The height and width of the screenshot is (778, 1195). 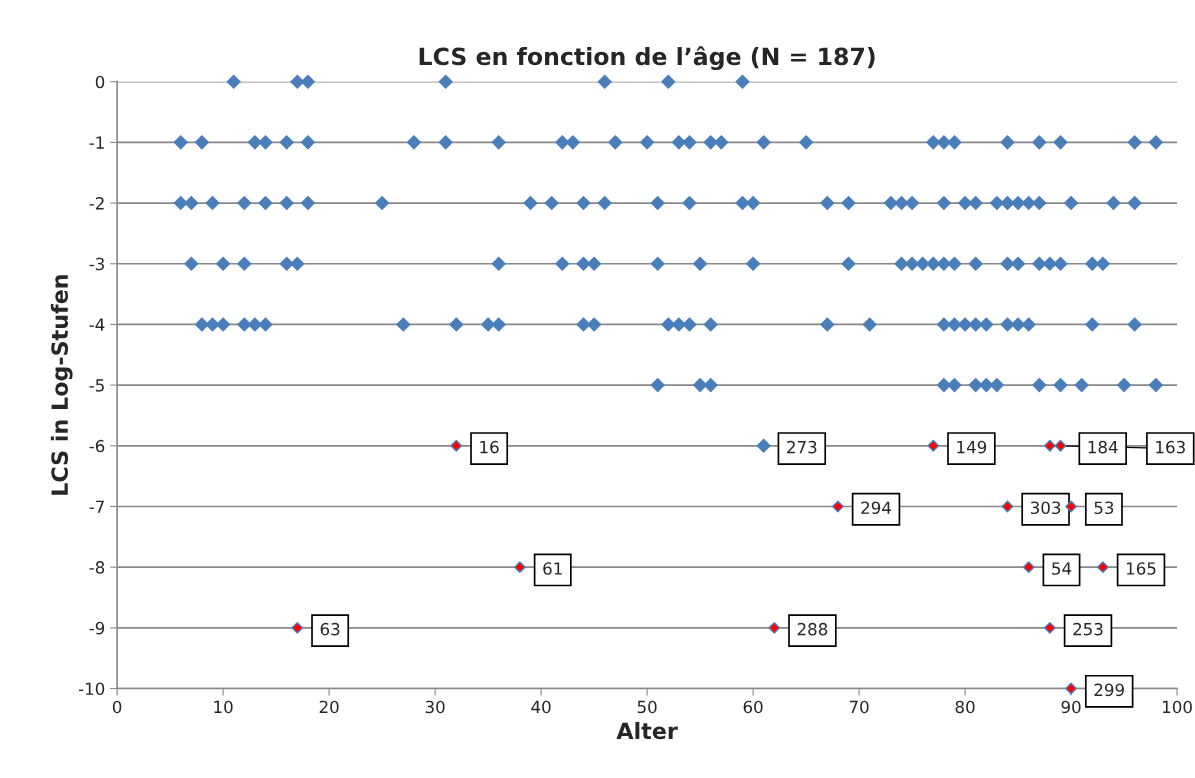 What do you see at coordinates (96, 203) in the screenshot?
I see `y-tick-label: -2` at bounding box center [96, 203].